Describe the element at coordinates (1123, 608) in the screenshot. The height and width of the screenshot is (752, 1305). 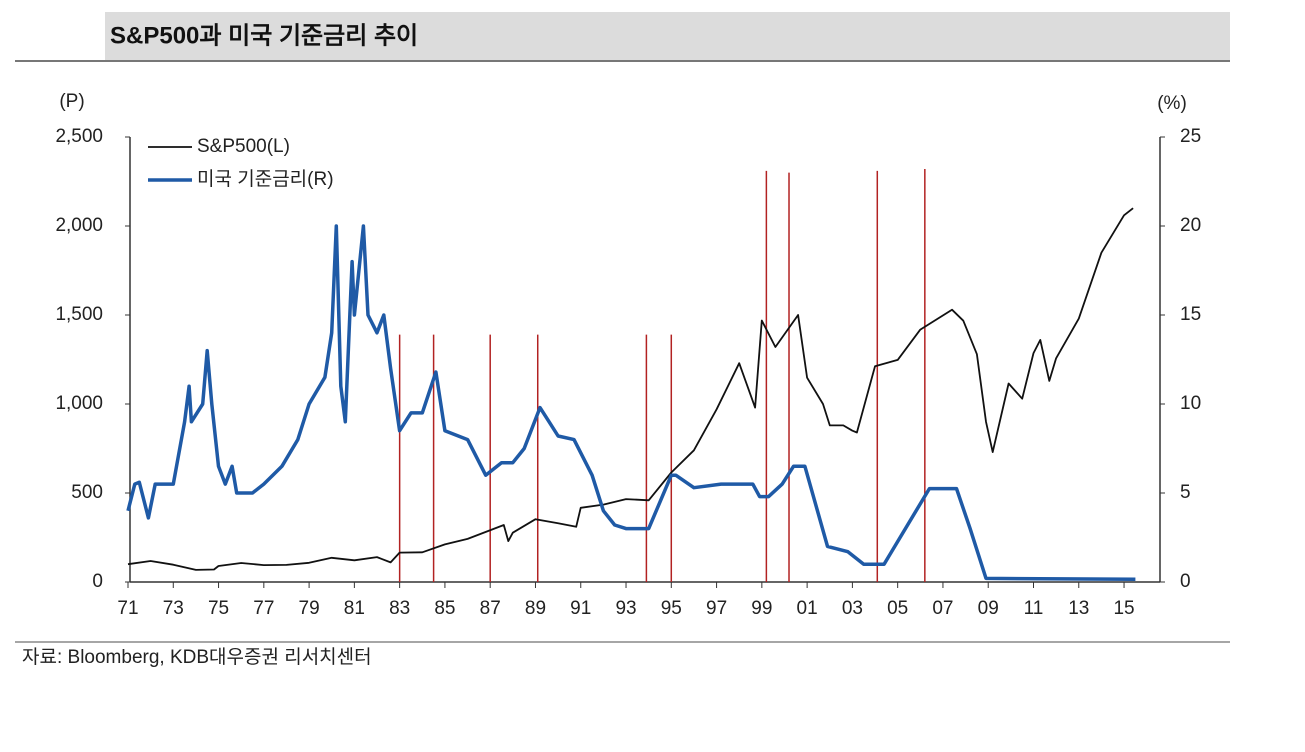
I see `x-tick-label: 15` at that location.